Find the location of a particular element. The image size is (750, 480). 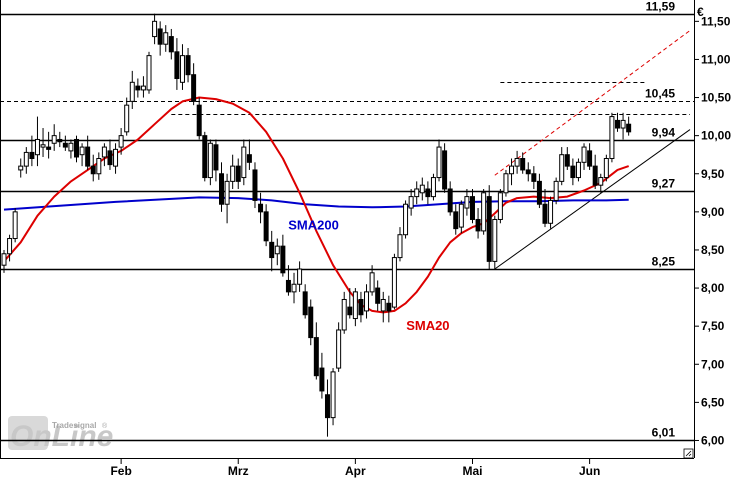

level-label: 8,25 is located at coordinates (664, 262).